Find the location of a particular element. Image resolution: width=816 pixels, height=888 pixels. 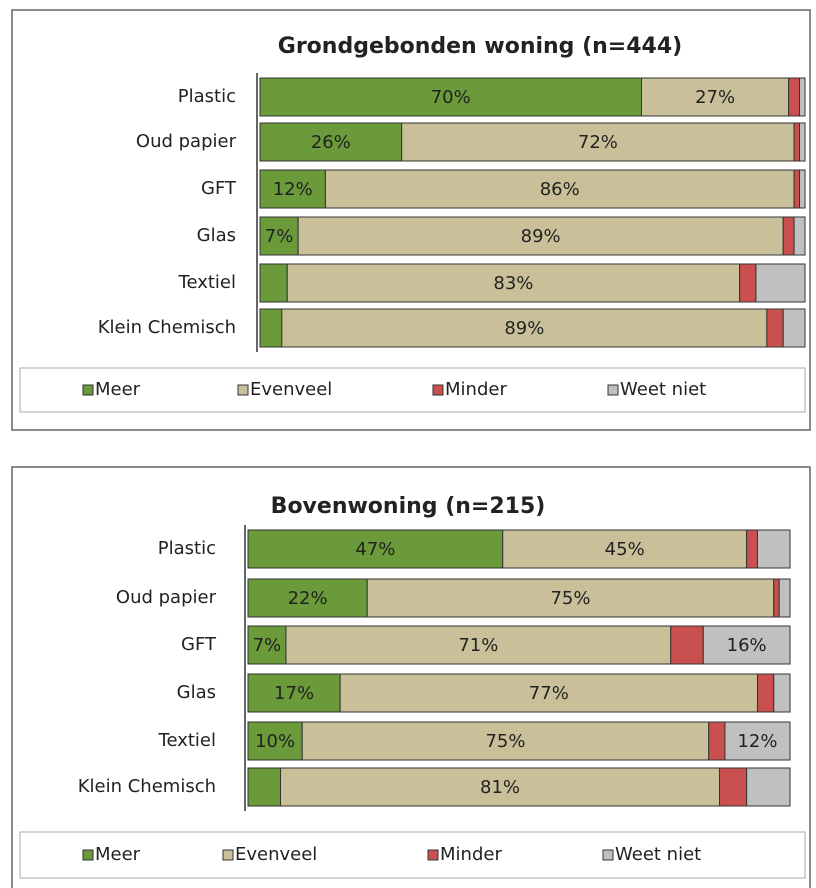

data-label: 83% is located at coordinates (513, 283).